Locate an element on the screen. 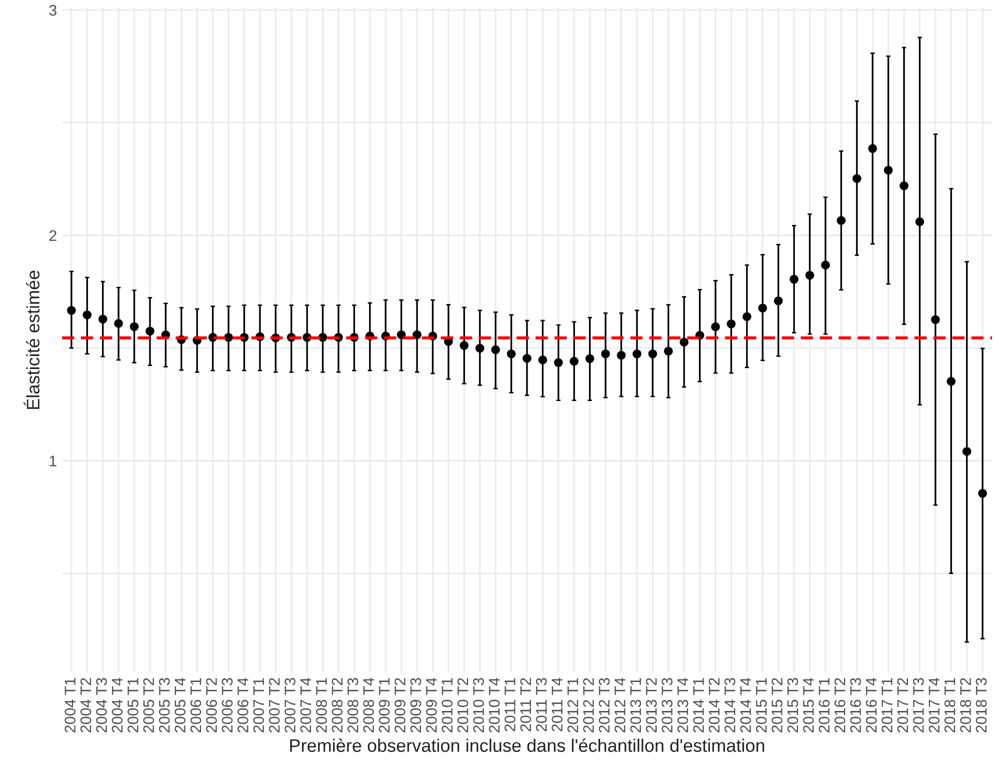  x-tick-label: 2015 T2 is located at coordinates (777, 705).